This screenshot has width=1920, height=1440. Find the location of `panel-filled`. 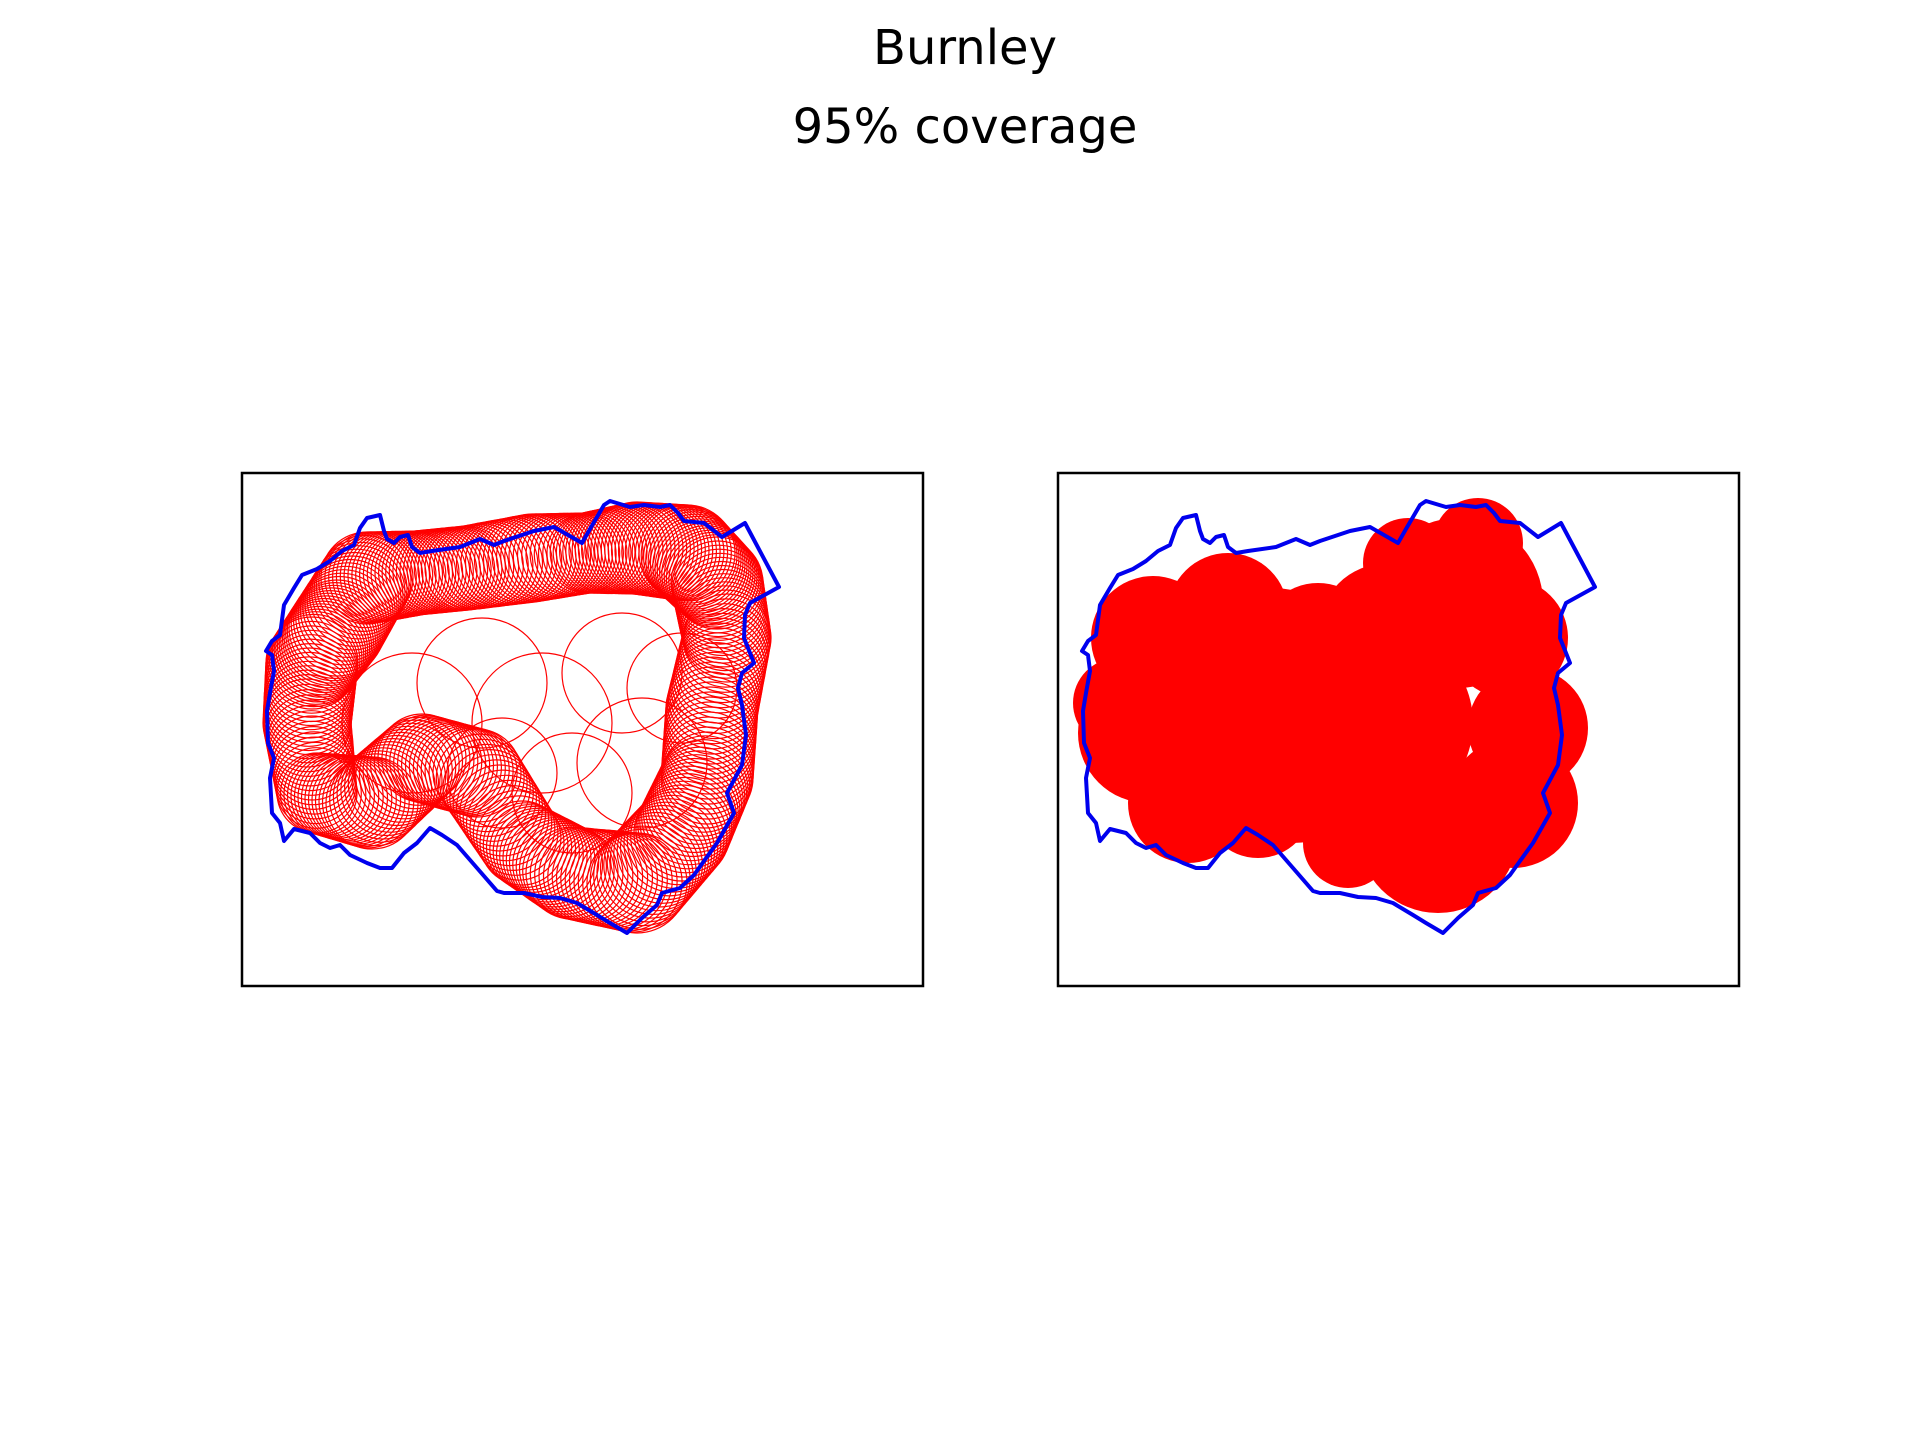

panel-filled is located at coordinates (1398, 729).